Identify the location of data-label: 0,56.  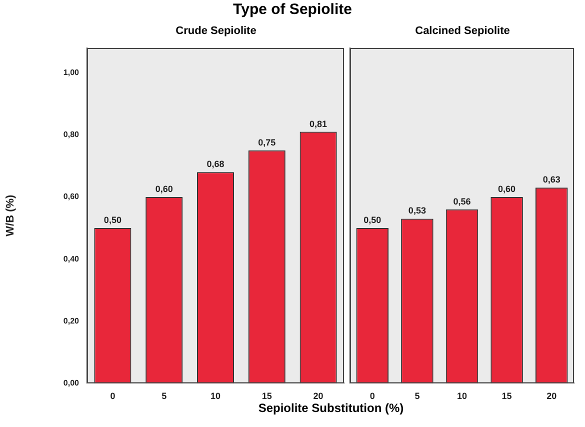
(462, 201).